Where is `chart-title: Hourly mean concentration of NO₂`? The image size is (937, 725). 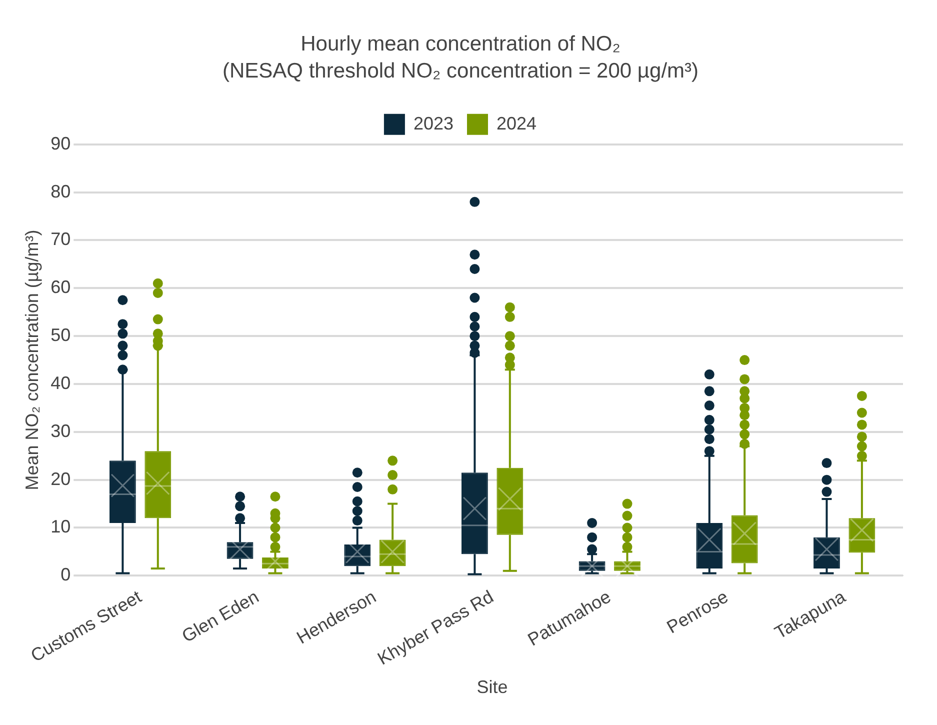
chart-title: Hourly mean concentration of NO₂ is located at coordinates (460, 44).